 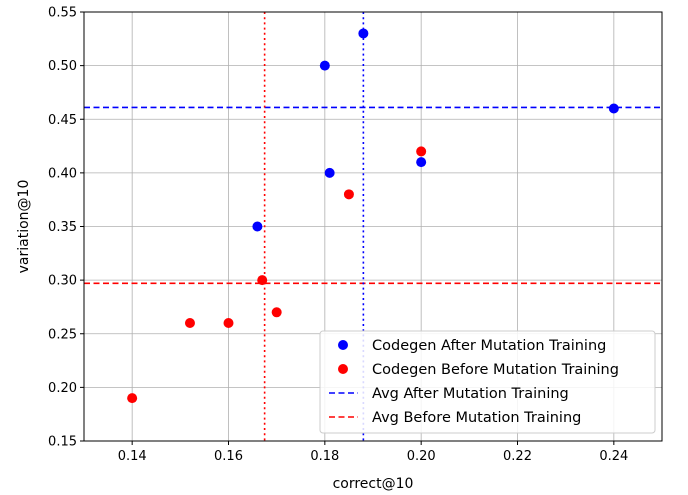 I want to click on y-tick-label: 0.45, so click(x=62, y=120).